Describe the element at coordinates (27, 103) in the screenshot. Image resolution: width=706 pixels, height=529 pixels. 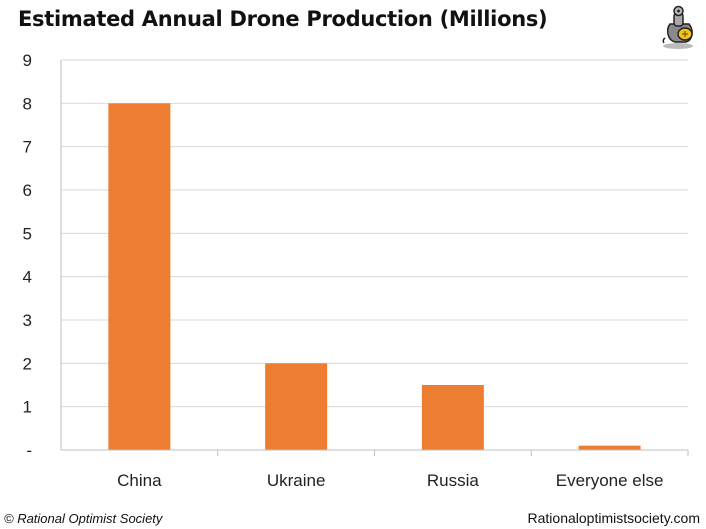
I see `y-tick-label: 8` at that location.